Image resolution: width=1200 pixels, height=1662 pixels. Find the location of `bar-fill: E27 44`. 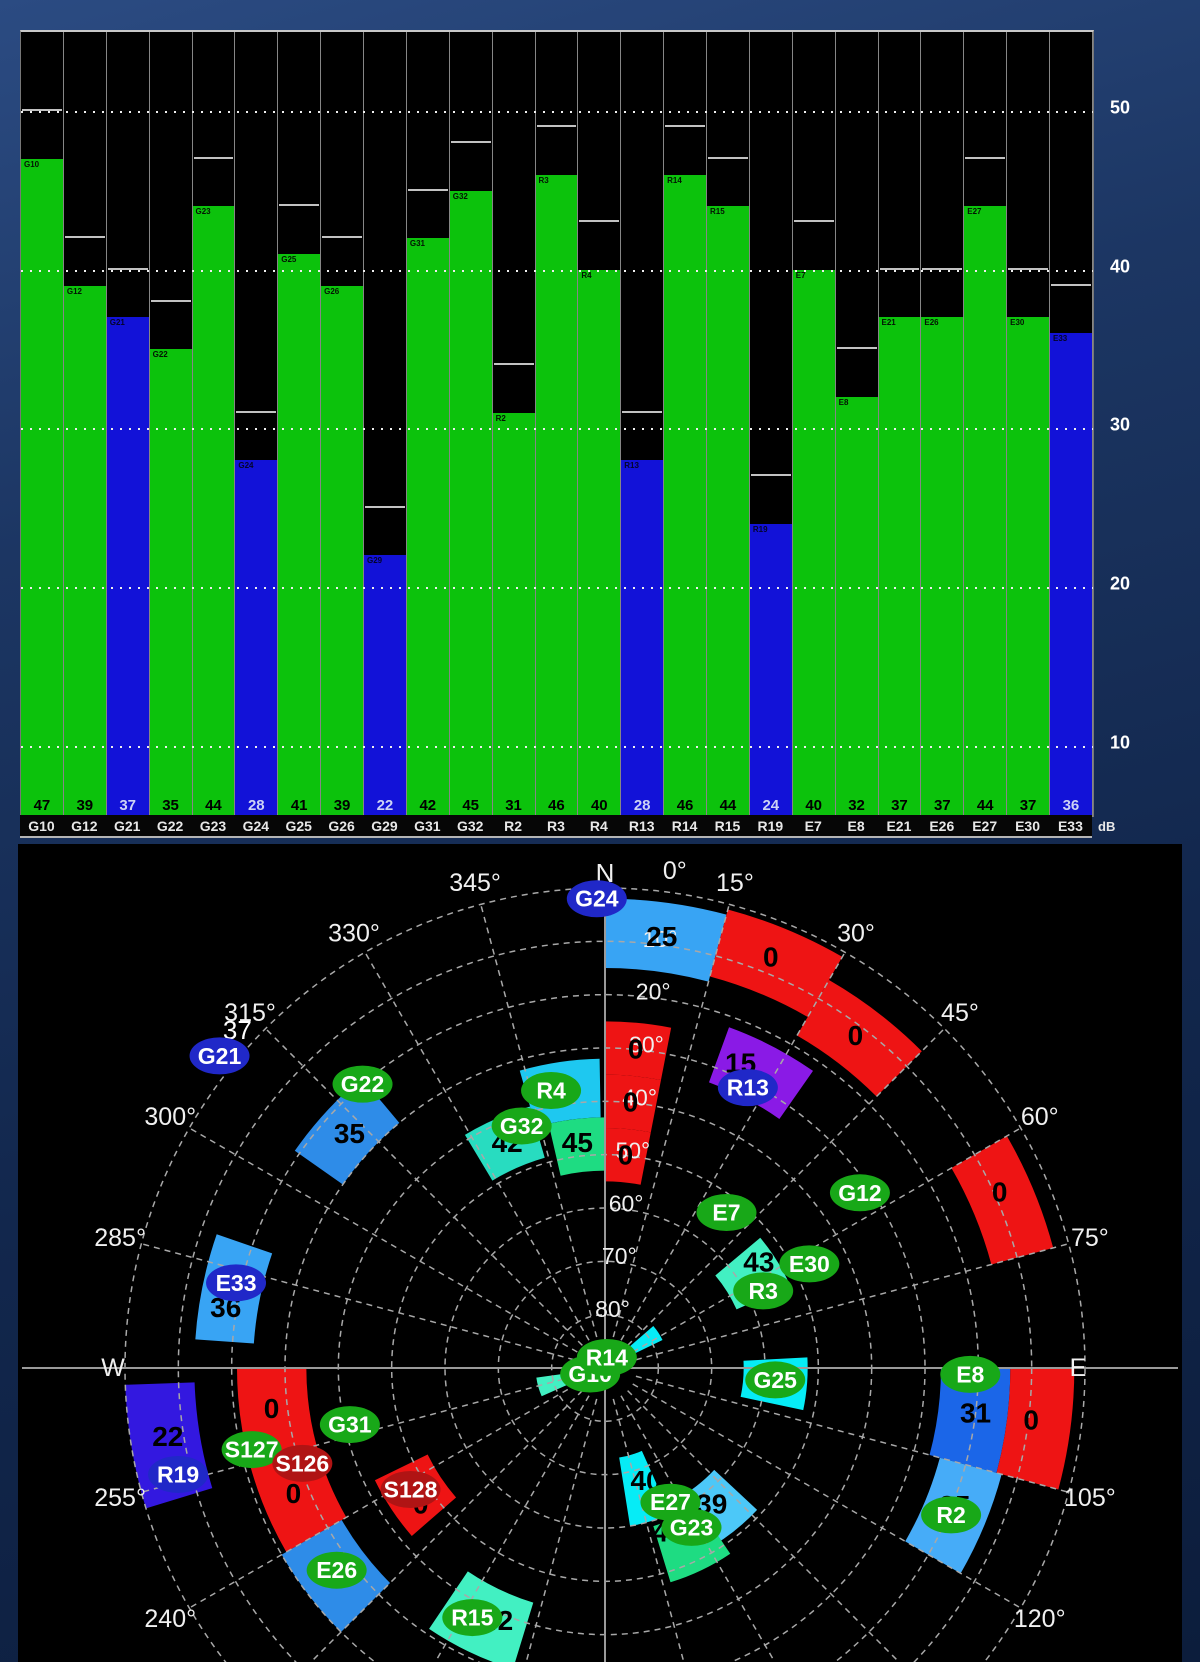

bar-fill: E27 44 is located at coordinates (985, 511).